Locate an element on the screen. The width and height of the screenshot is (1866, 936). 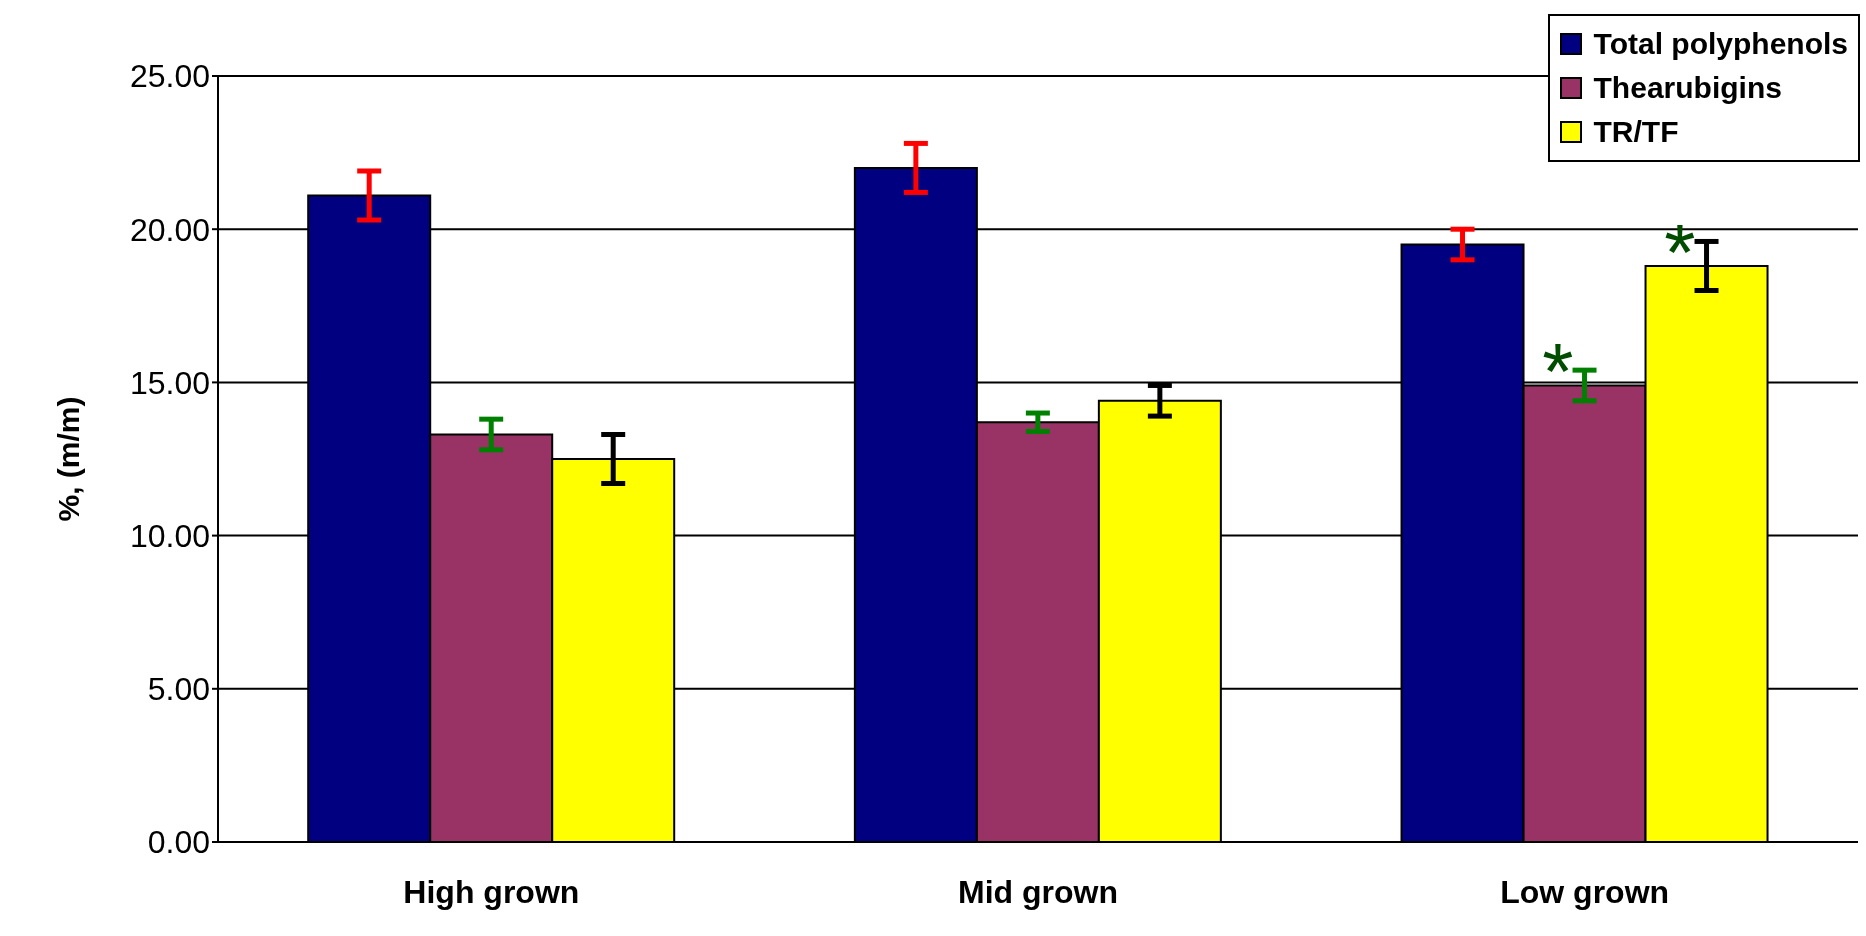
y-tick-label: 10.00 is located at coordinates (169, 535).